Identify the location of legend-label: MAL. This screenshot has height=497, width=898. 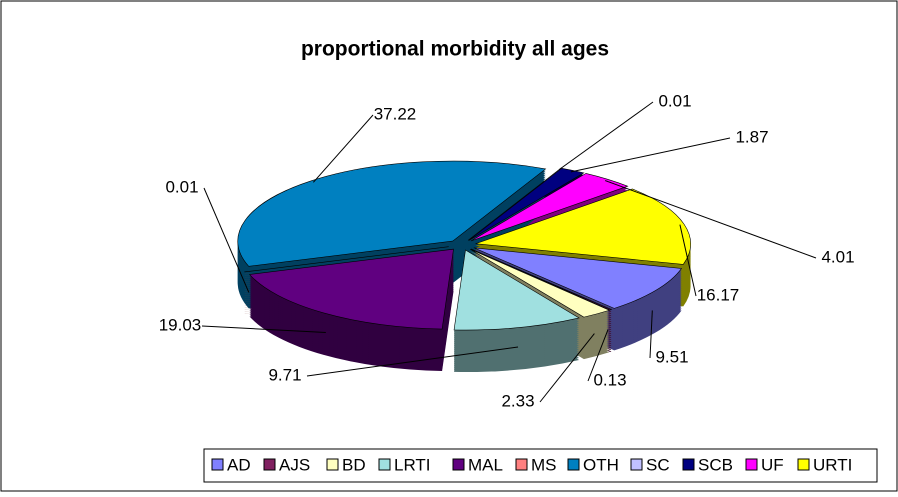
(485, 464).